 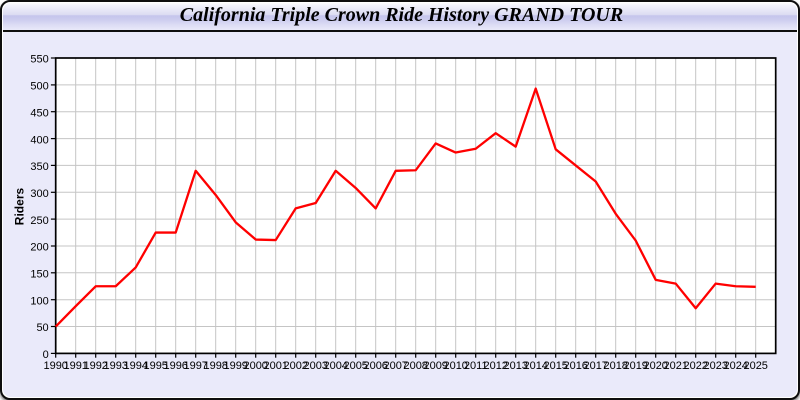 What do you see at coordinates (635, 366) in the screenshot?
I see `svg-text: 2019` at bounding box center [635, 366].